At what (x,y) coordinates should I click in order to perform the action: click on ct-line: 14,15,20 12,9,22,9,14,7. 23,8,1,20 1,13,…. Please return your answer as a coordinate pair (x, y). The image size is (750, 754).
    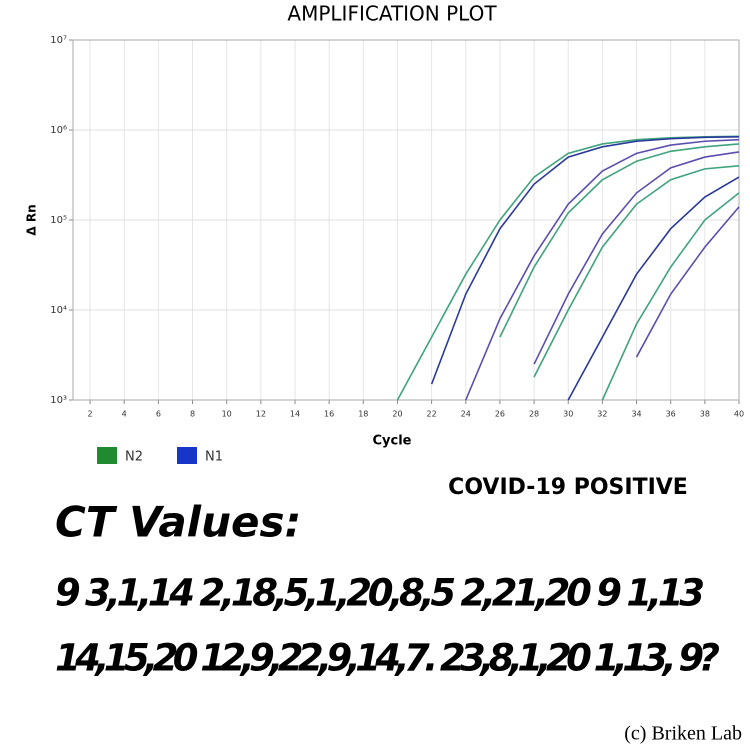
    Looking at the image, I should click on (387, 658).